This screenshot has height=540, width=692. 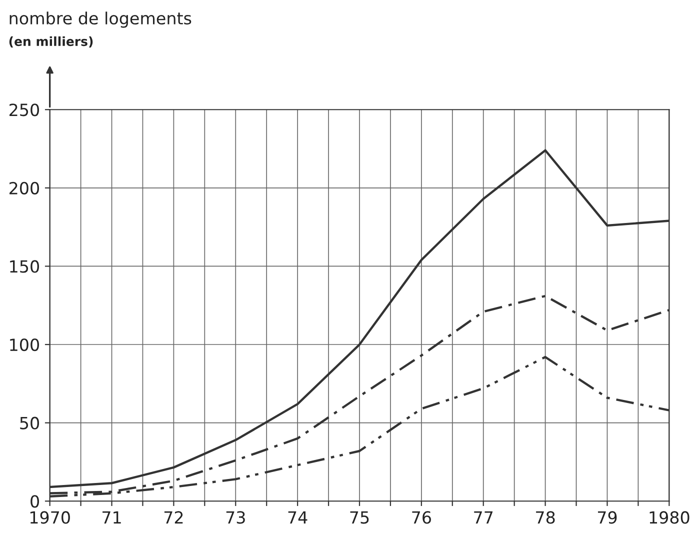 I want to click on x-tick-label: 77, so click(x=483, y=517).